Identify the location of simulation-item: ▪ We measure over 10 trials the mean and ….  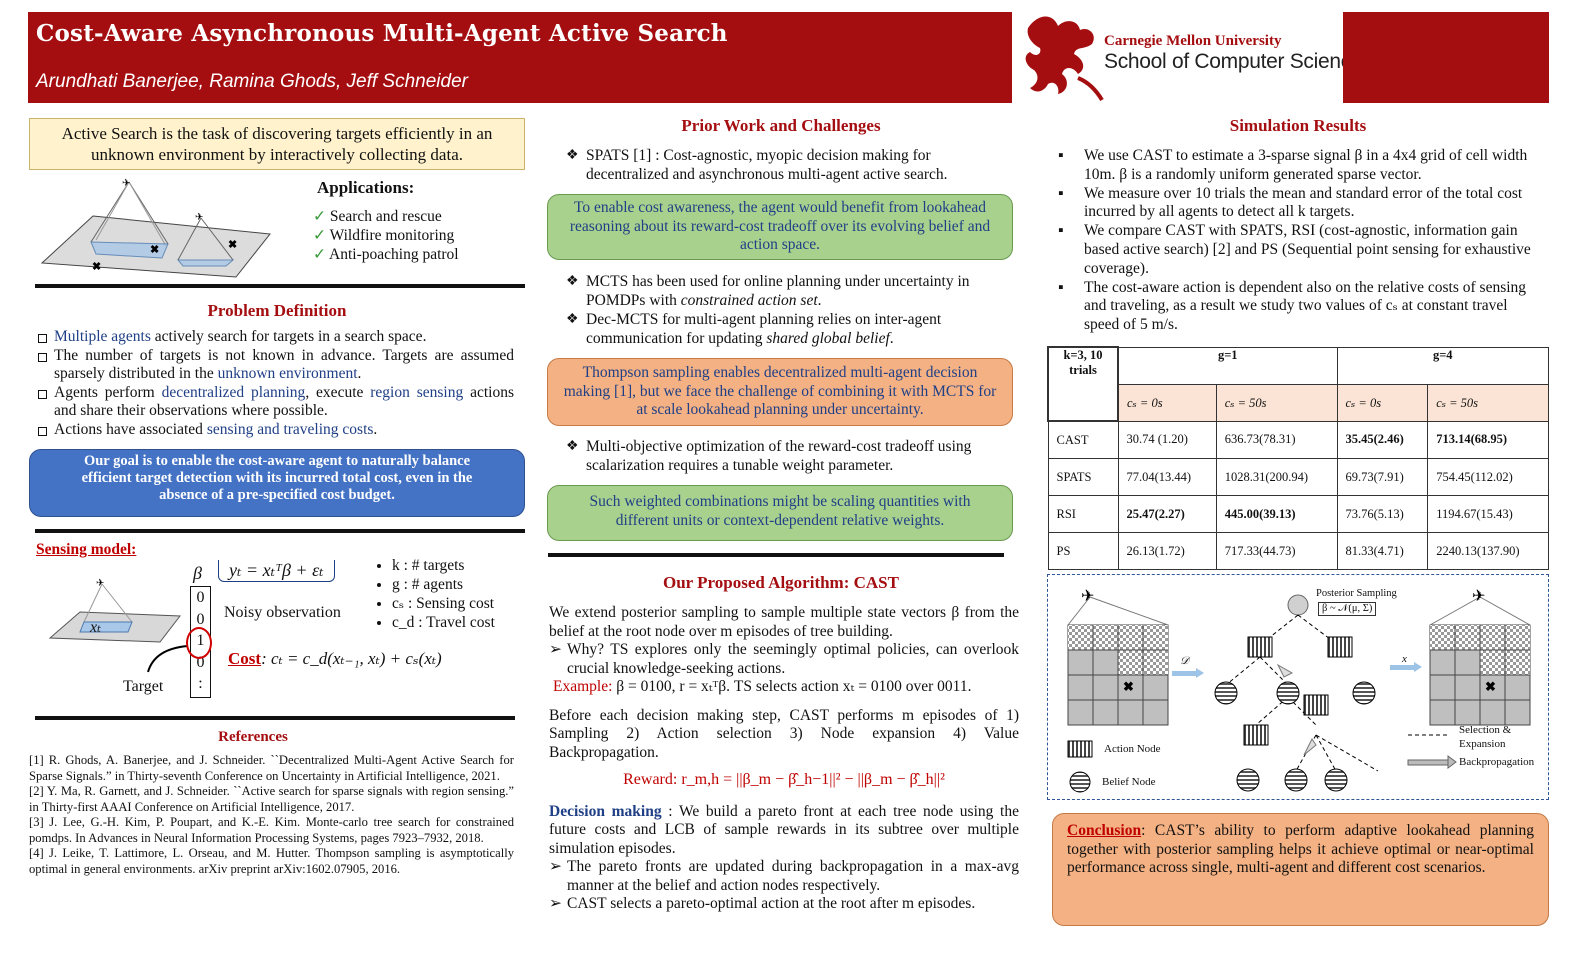
(1290, 202).